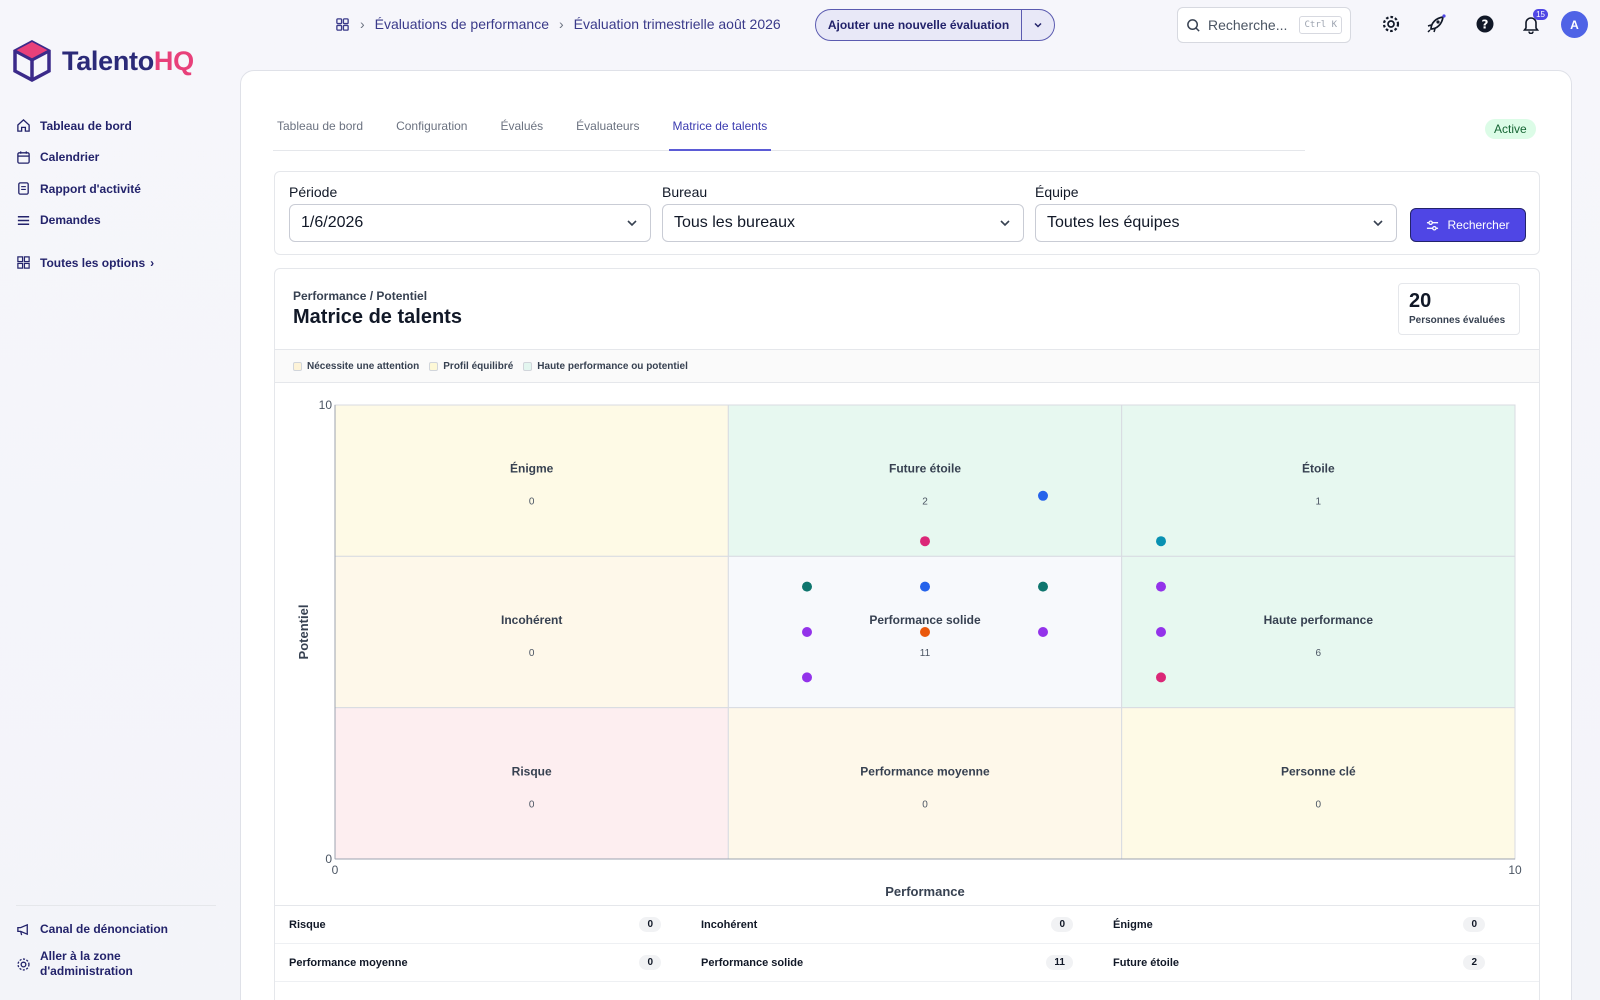 The image size is (1600, 1000). I want to click on tab-configuration: Configuration, so click(432, 126).